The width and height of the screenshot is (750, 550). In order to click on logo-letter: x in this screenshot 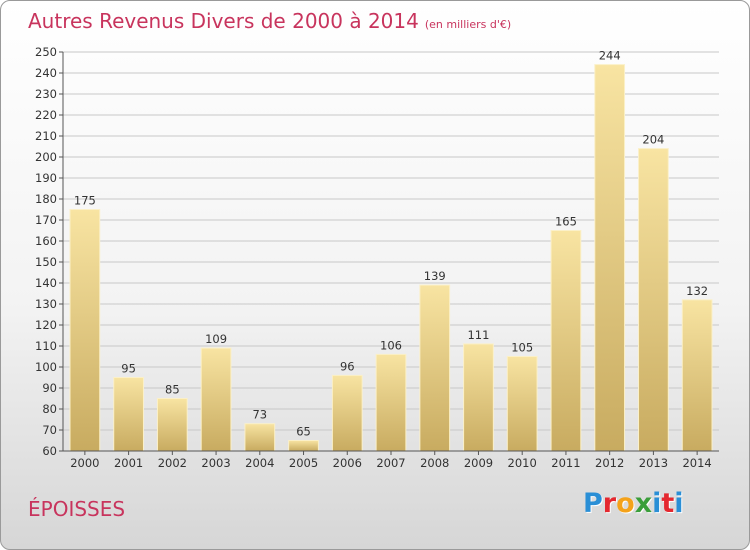, I will do `click(643, 503)`.